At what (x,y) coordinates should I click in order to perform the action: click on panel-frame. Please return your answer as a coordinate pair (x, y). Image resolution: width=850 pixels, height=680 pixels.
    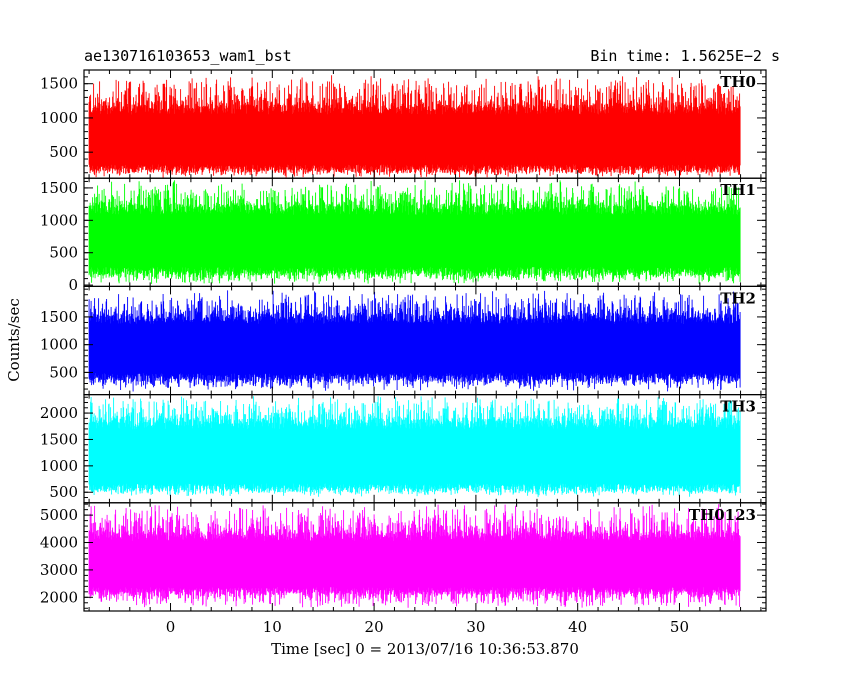
    Looking at the image, I should click on (425, 557).